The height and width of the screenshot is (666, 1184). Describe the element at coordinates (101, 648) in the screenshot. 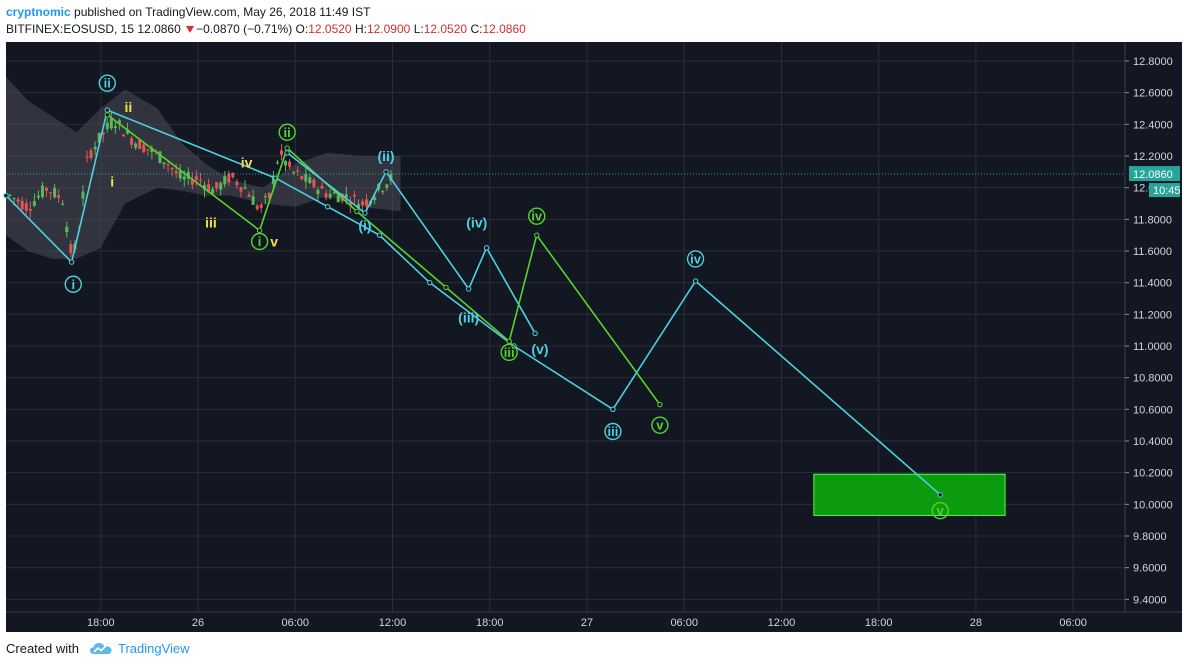

I see `tradingview-cloud-icon` at that location.